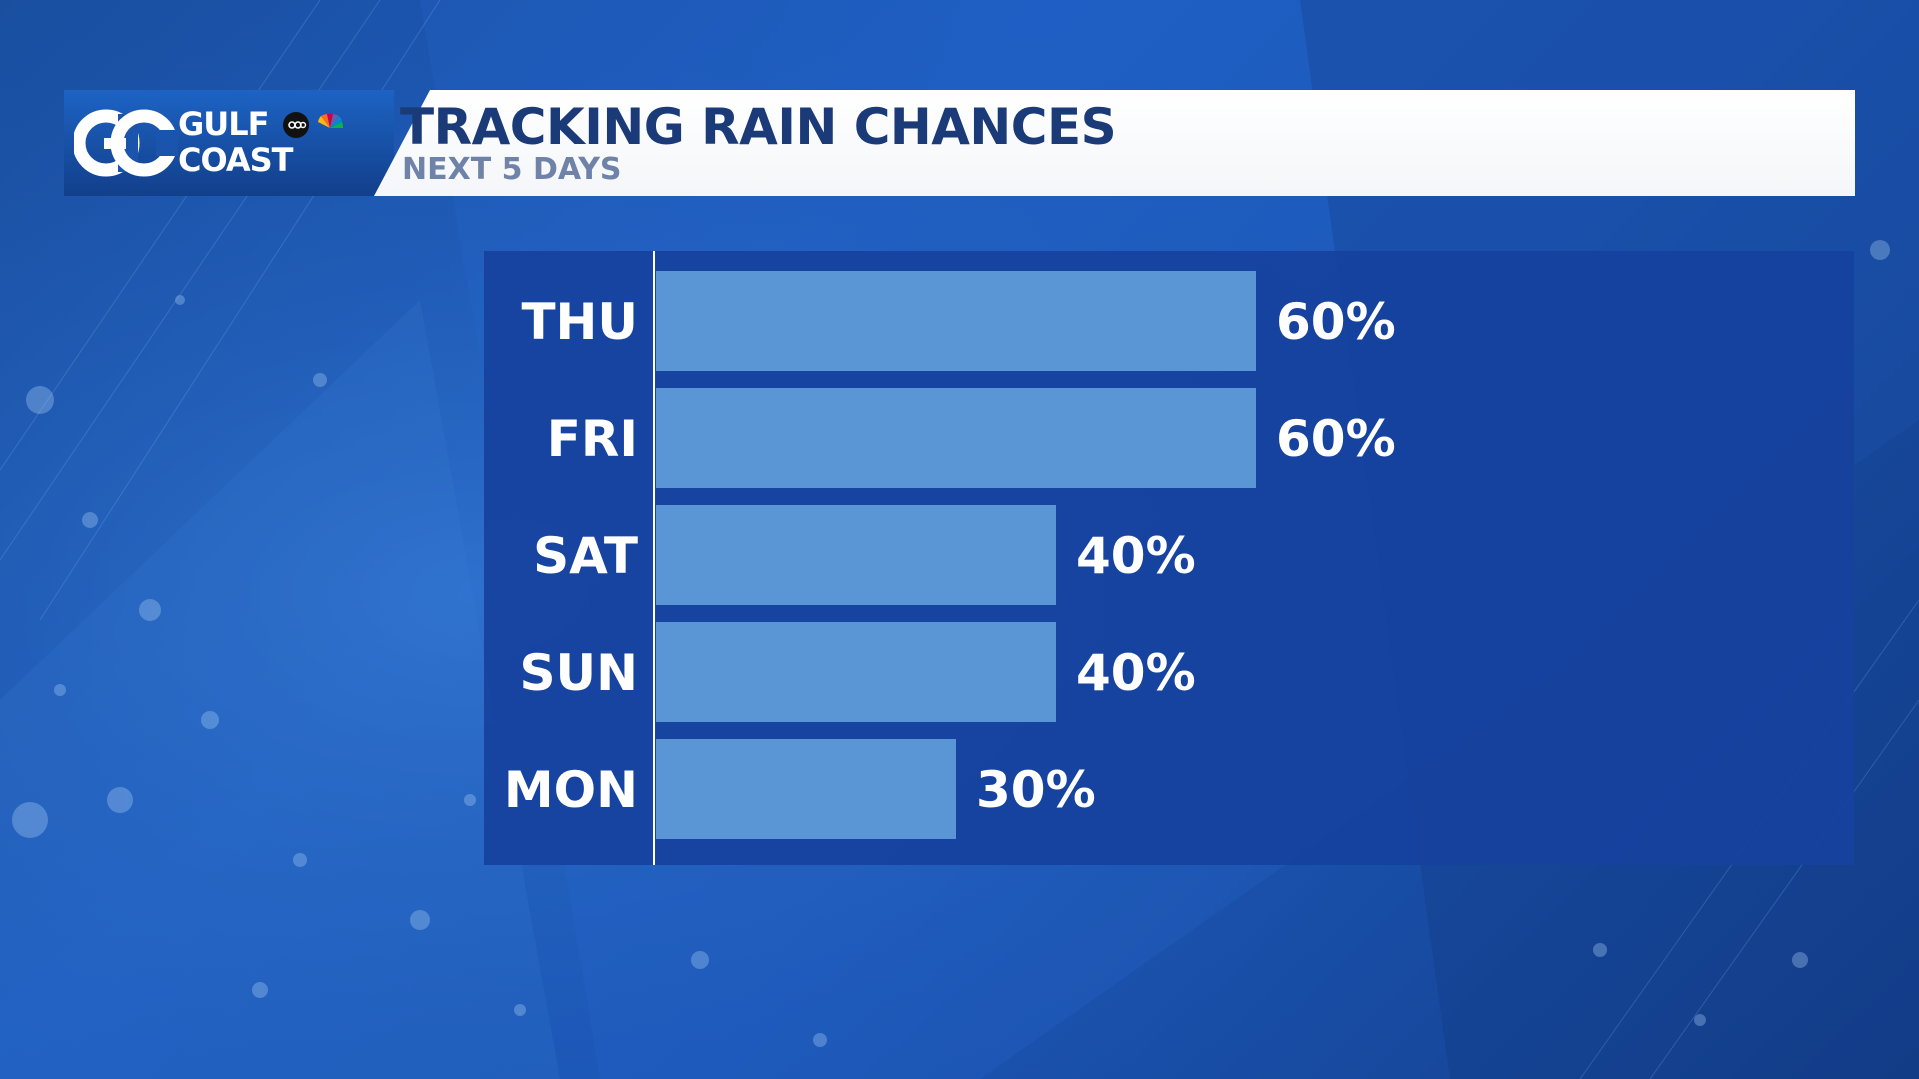 This screenshot has width=1919, height=1079. Describe the element at coordinates (126, 143) in the screenshot. I see `gc-logo-icon` at that location.